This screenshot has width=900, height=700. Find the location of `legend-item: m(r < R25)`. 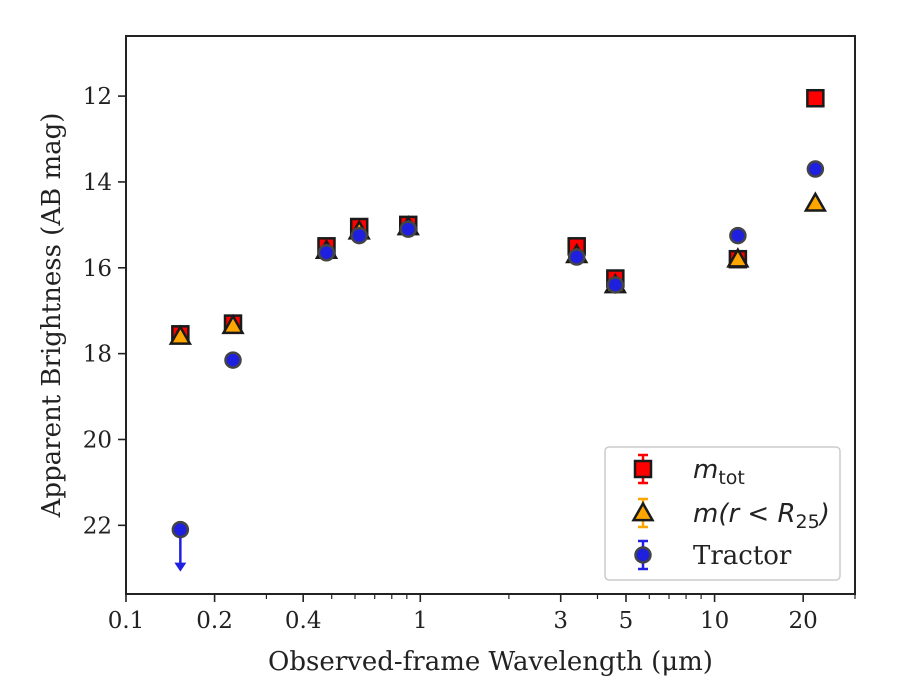

legend-item: m(r < R25) is located at coordinates (730, 515).